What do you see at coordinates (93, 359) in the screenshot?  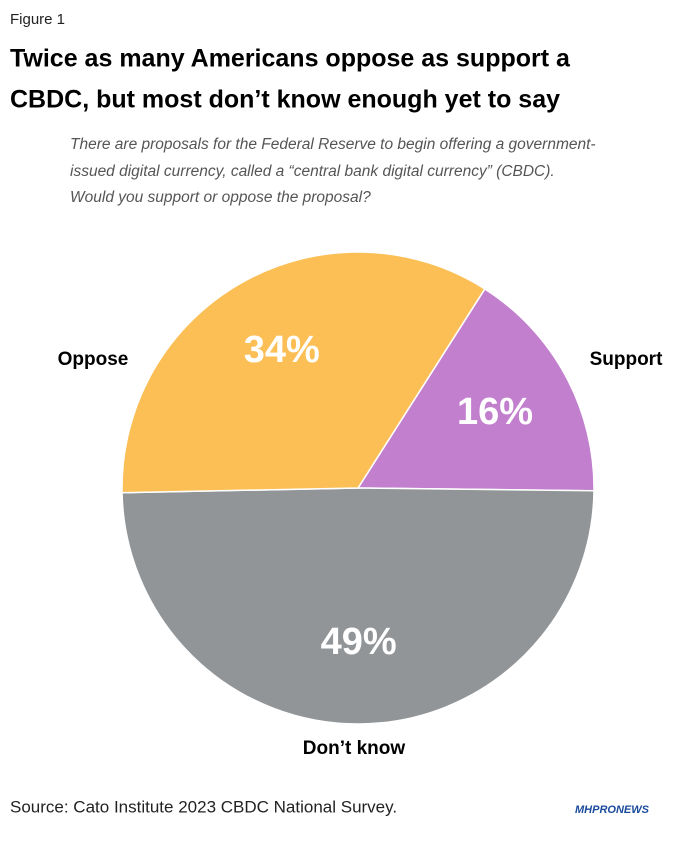 I see `category-label: Oppose` at bounding box center [93, 359].